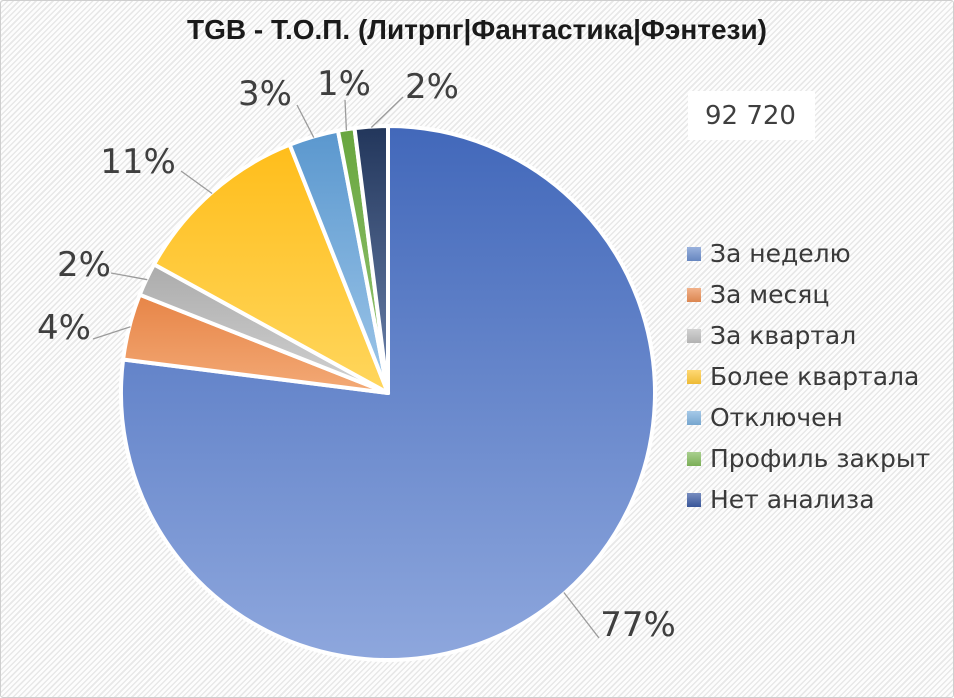 This screenshot has width=954, height=698. Describe the element at coordinates (820, 458) in the screenshot. I see `legend-item-label: Профиль закрыт` at that location.